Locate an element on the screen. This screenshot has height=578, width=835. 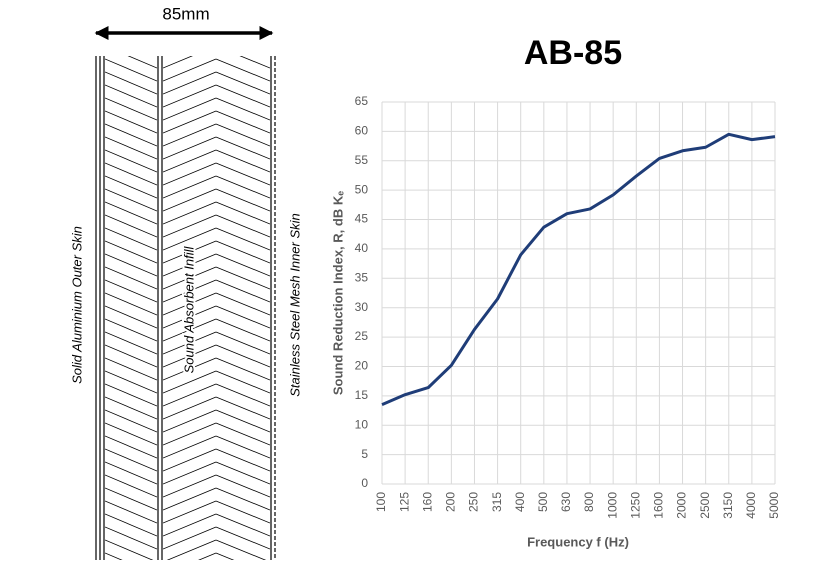
dimension-label: 85mm is located at coordinates (185, 13).